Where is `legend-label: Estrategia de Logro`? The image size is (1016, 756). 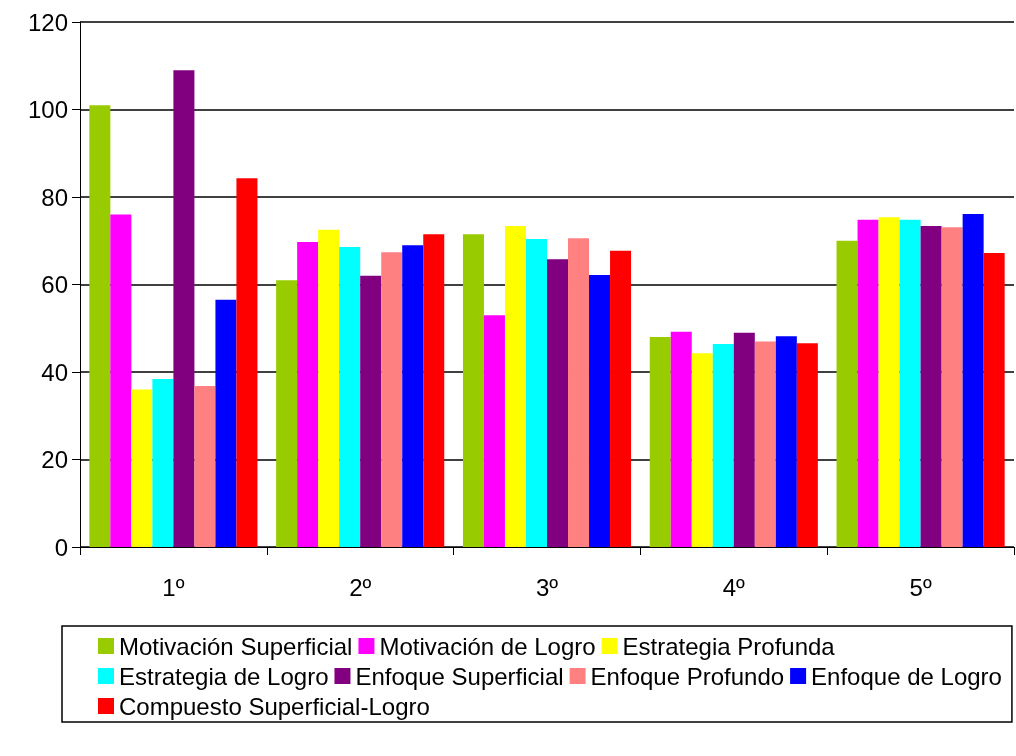 legend-label: Estrategia de Logro is located at coordinates (224, 676).